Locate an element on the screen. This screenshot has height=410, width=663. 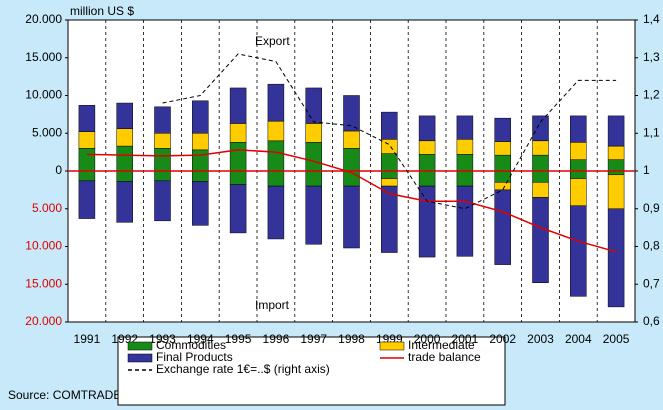
legend-label: trade balance is located at coordinates (444, 357).